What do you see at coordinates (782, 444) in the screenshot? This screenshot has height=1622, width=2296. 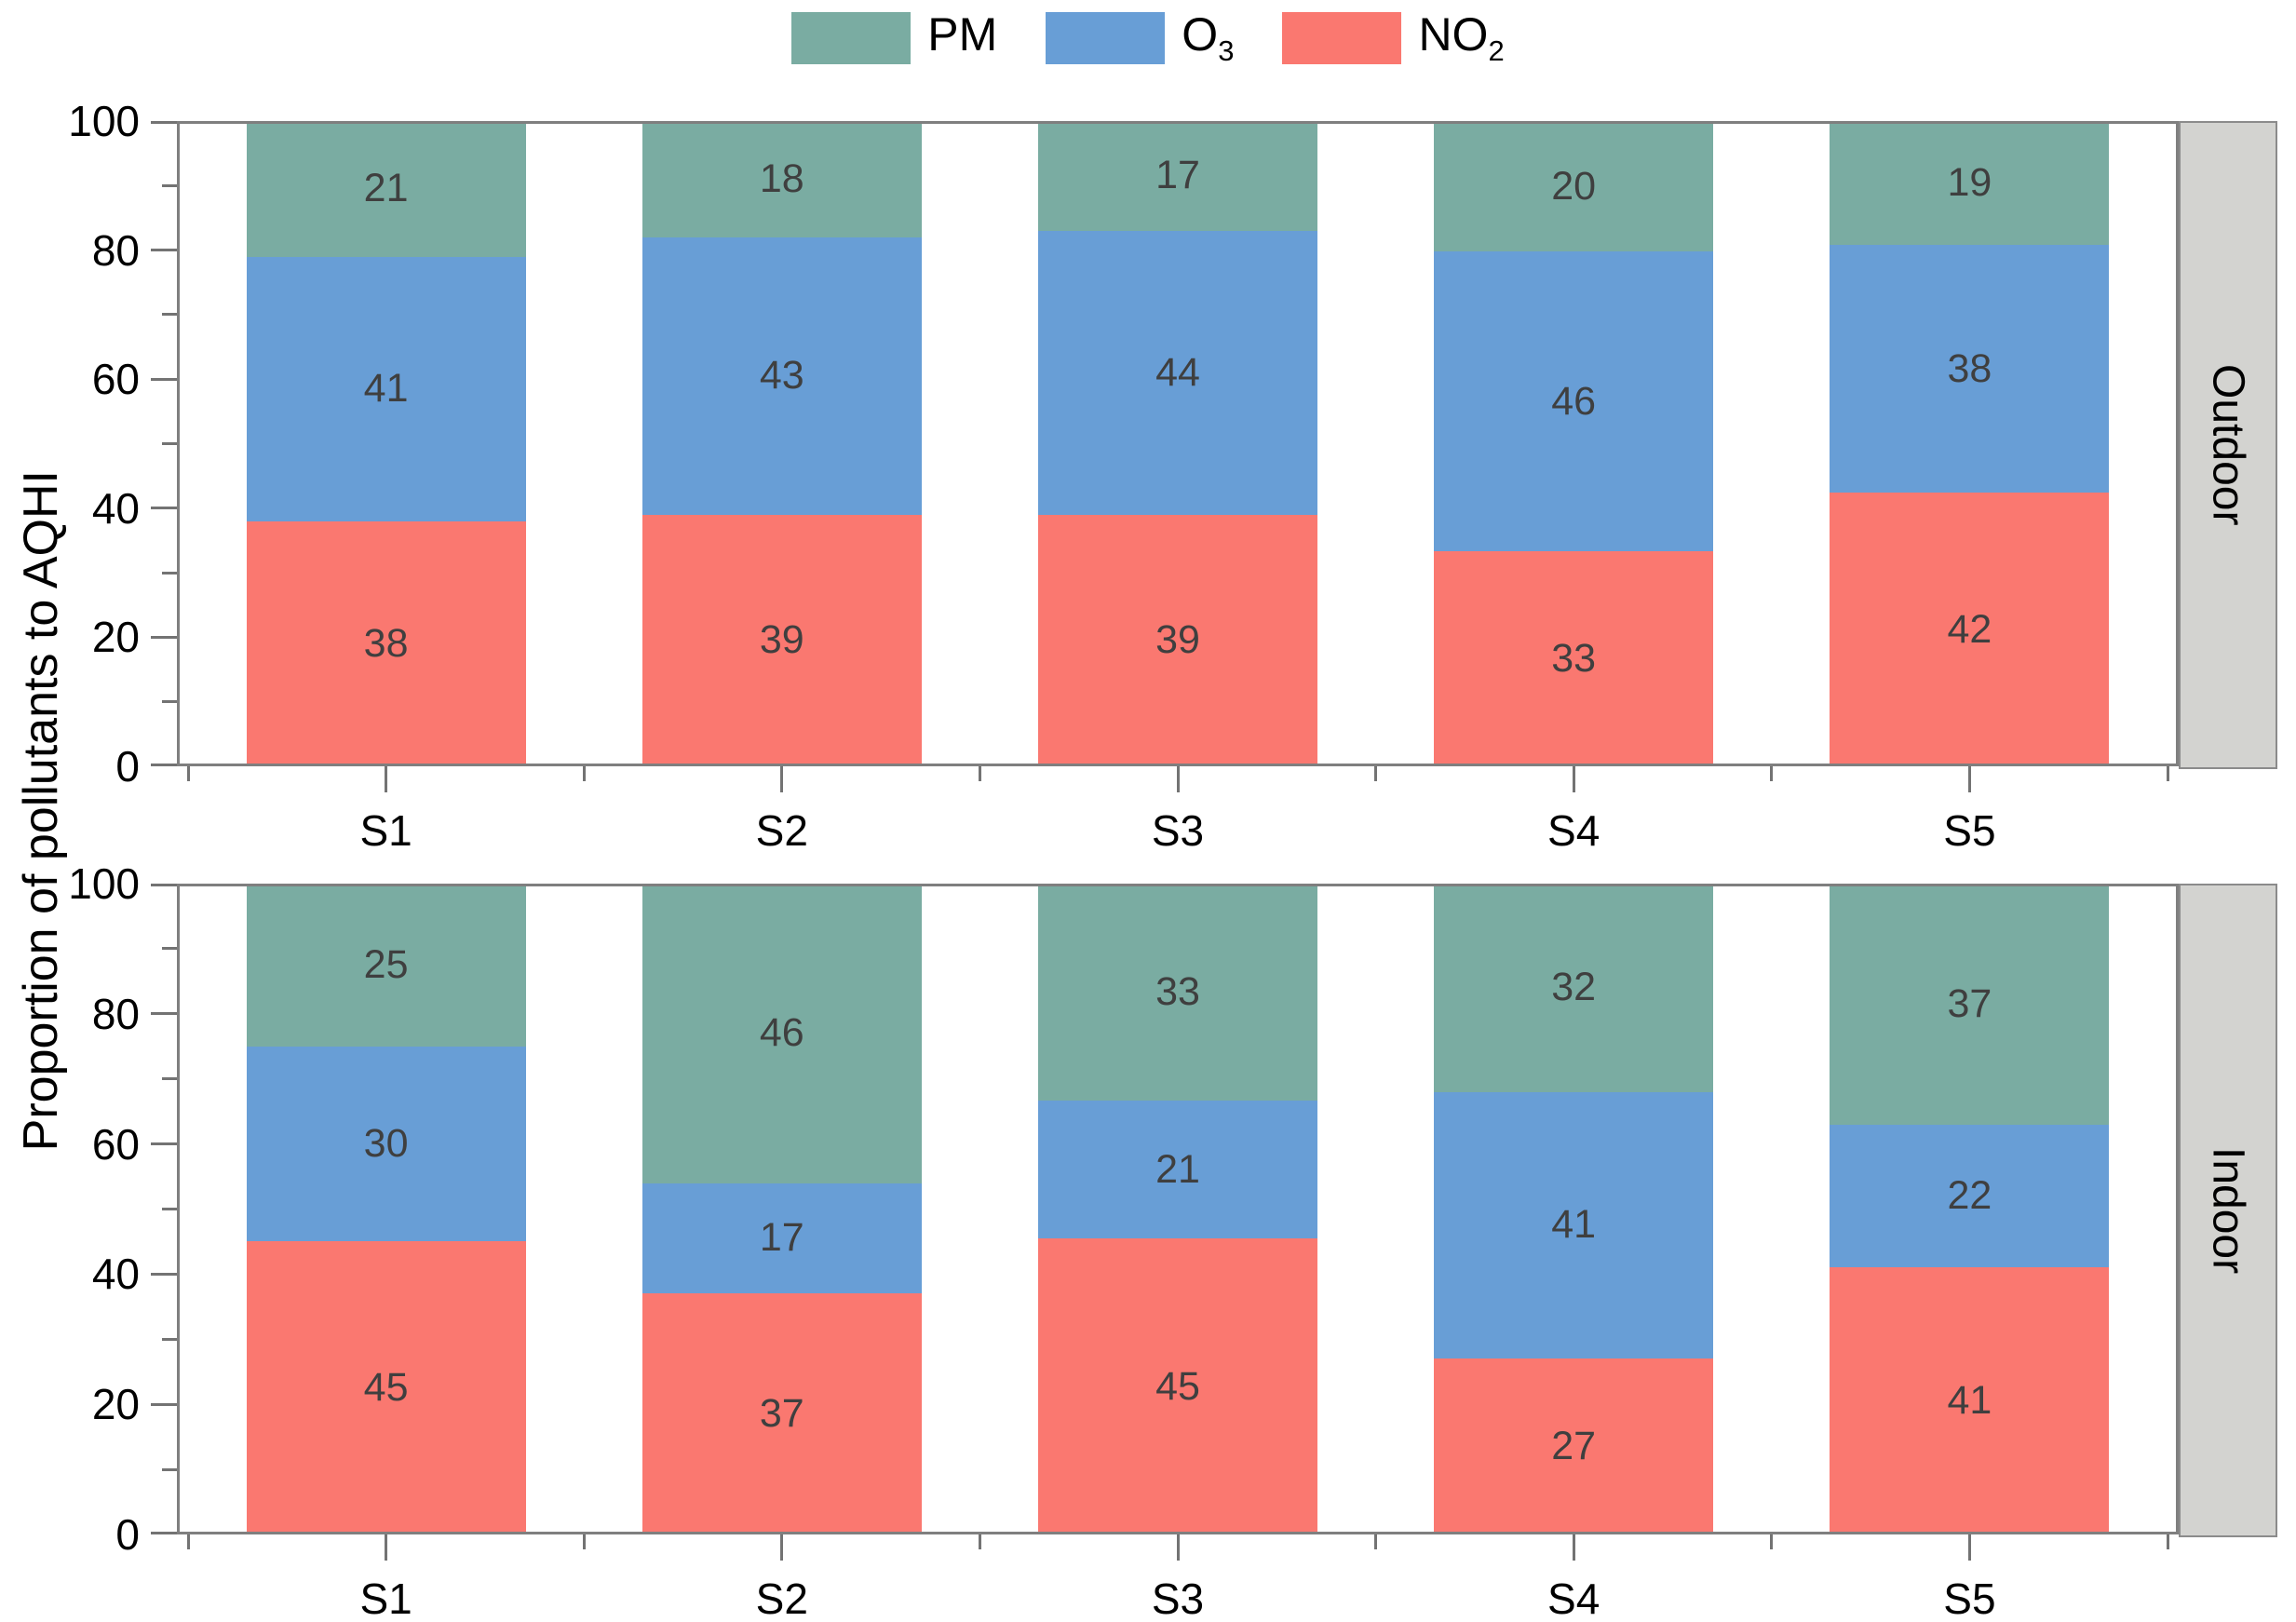 I see `bar-outdoor-s2: 39 43 18` at bounding box center [782, 444].